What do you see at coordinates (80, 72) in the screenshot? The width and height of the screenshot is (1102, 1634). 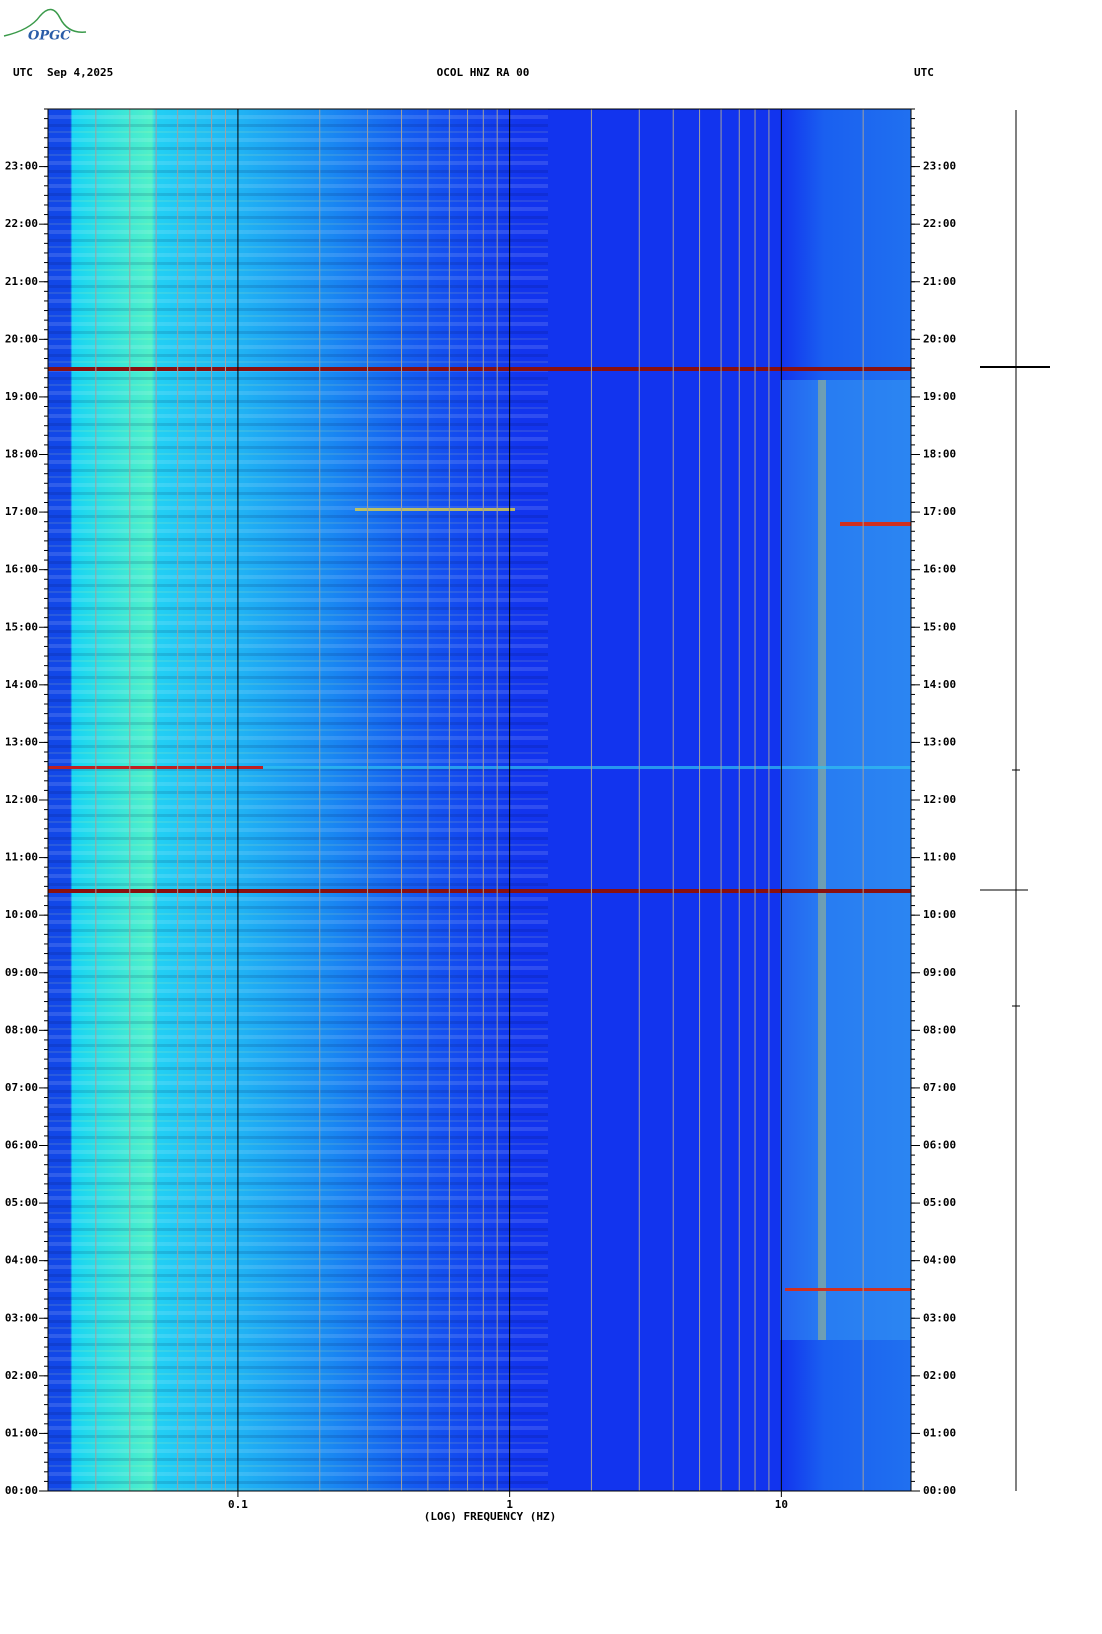 I see `date: Sep 4,2025` at bounding box center [80, 72].